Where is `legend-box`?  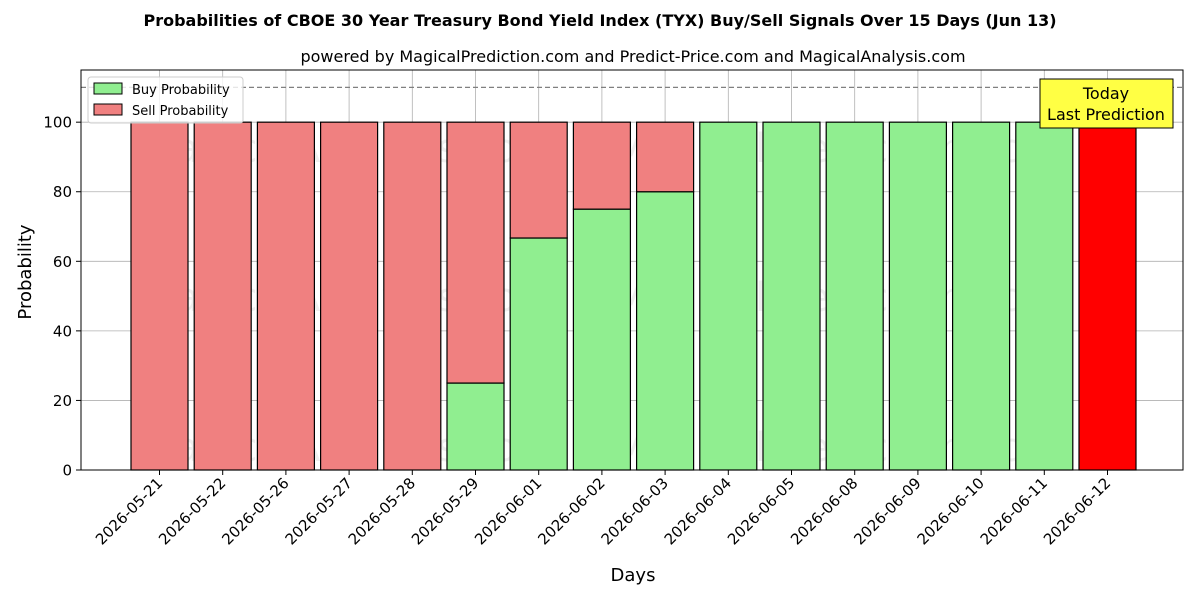 legend-box is located at coordinates (165, 100).